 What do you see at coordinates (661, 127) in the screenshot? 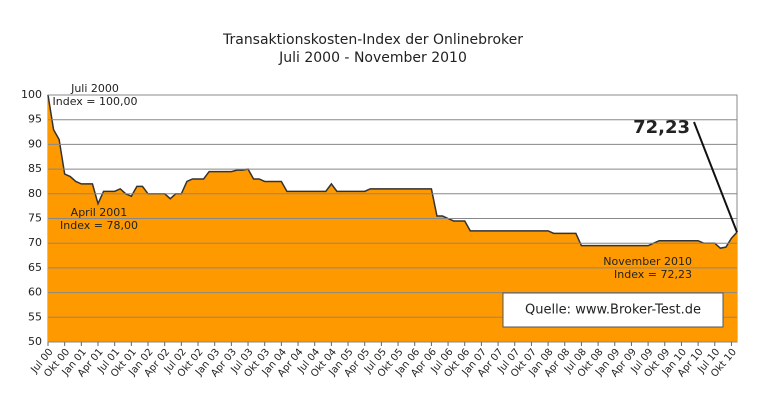
I see `annotation: 72,23` at bounding box center [661, 127].